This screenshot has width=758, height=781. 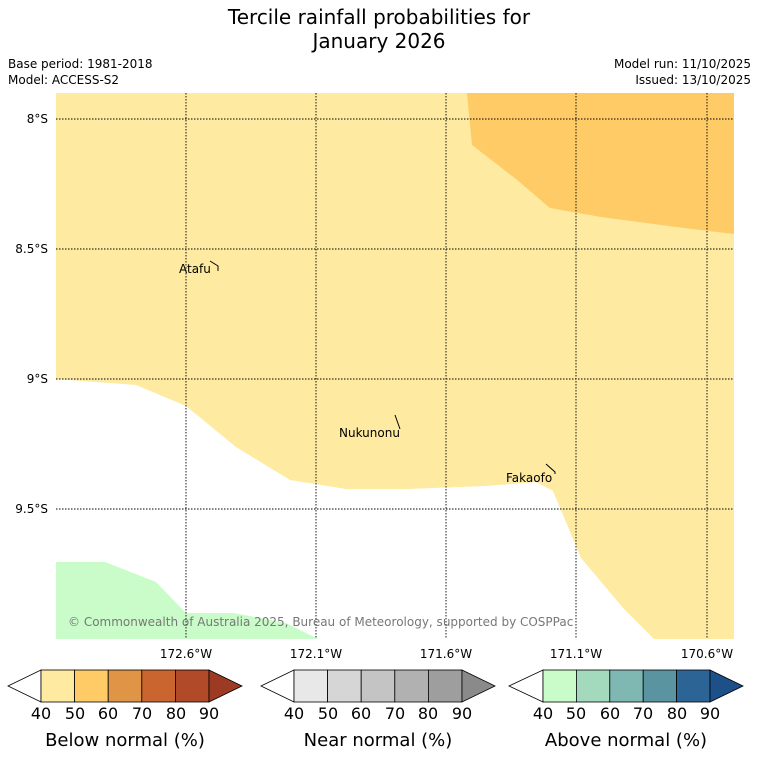 What do you see at coordinates (142, 713) in the screenshot?
I see `below-tick-70: 70` at bounding box center [142, 713].